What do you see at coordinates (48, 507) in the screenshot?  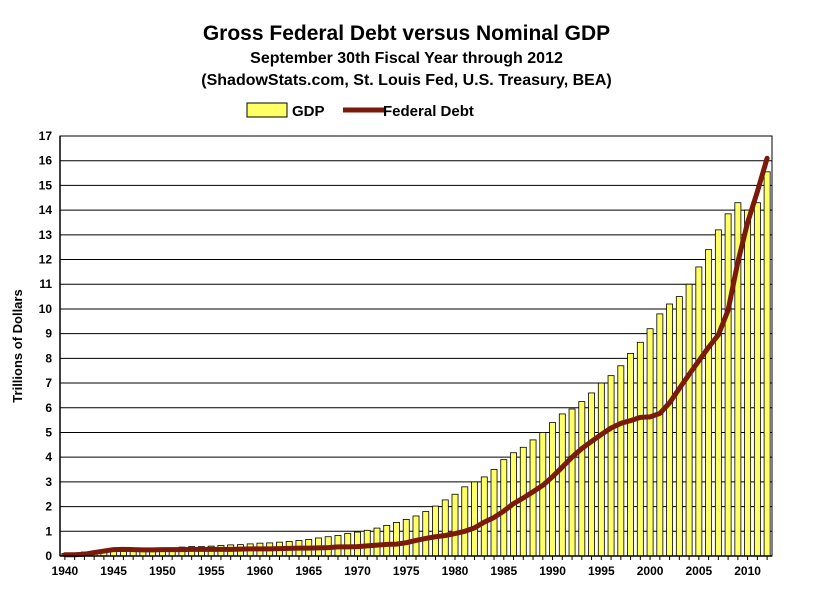 I see `y-tick-label: 2` at bounding box center [48, 507].